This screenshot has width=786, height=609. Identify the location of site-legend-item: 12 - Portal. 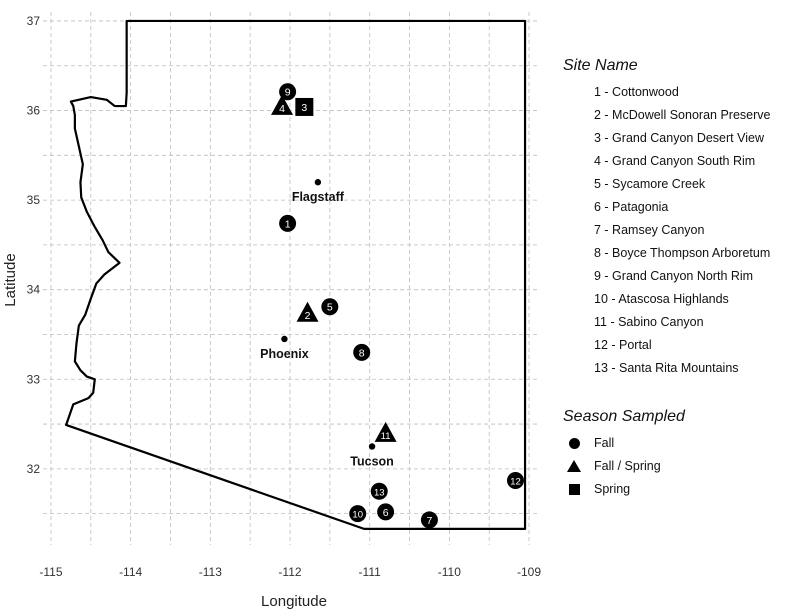
(623, 345).